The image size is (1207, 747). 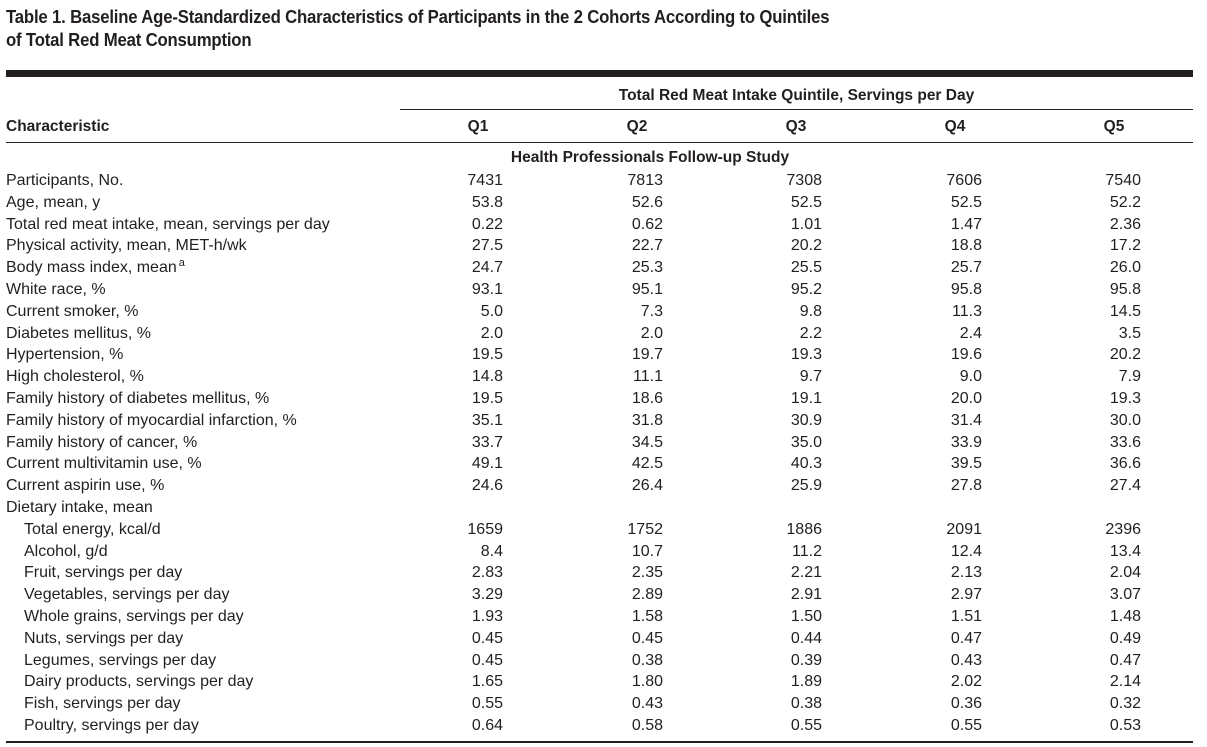 What do you see at coordinates (647, 616) in the screenshot?
I see `cell-q2: 1.58` at bounding box center [647, 616].